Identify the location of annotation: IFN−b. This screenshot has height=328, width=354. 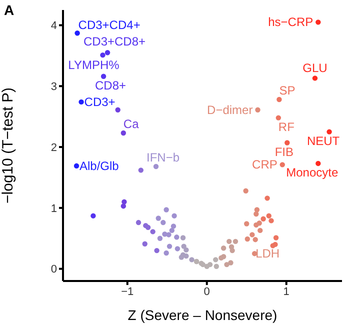
(163, 157).